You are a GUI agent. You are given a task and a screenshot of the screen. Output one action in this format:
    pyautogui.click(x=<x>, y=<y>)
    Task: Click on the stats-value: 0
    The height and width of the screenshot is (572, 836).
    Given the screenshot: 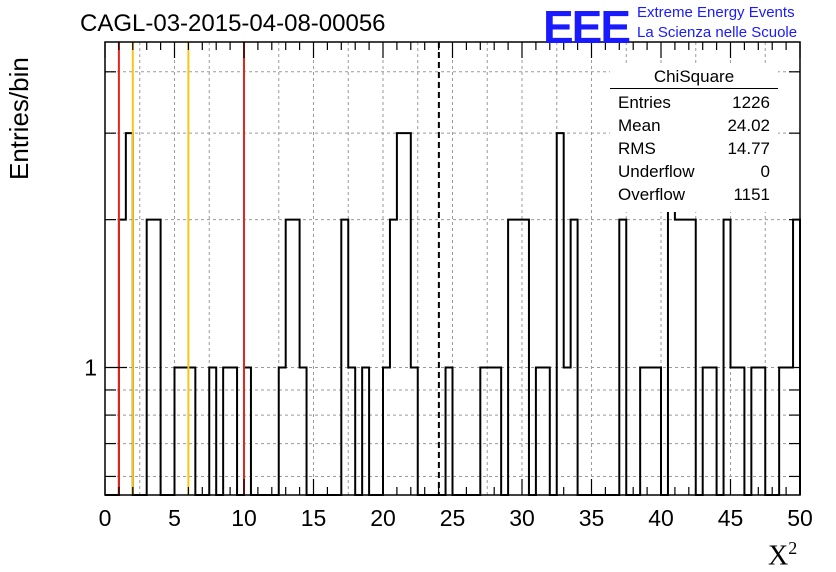 What is the action you would take?
    pyautogui.click(x=765, y=171)
    